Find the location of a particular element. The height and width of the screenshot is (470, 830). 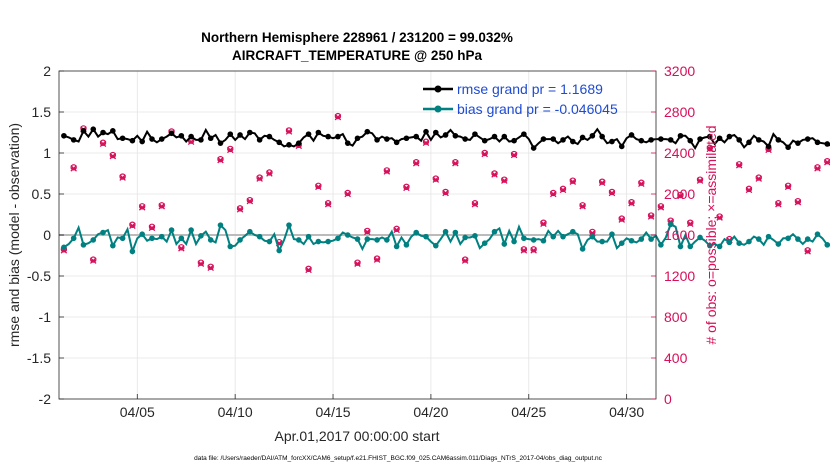

y-tick-label: -1 is located at coordinates (45, 317).